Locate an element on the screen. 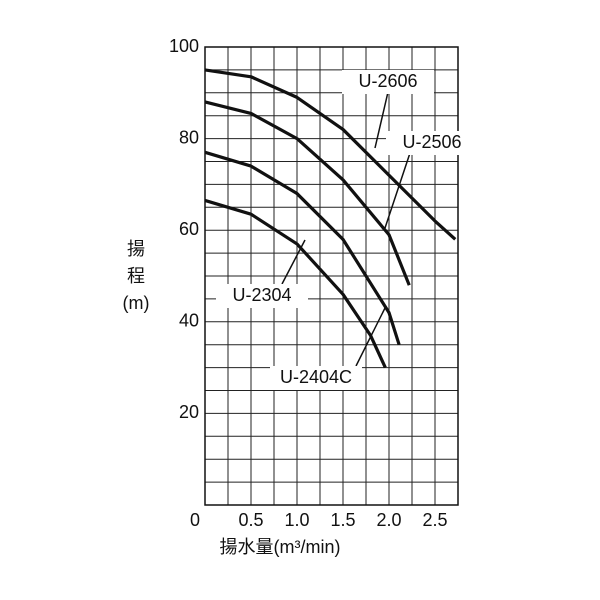 The height and width of the screenshot is (600, 600). y-axis-label: 揚 is located at coordinates (136, 249).